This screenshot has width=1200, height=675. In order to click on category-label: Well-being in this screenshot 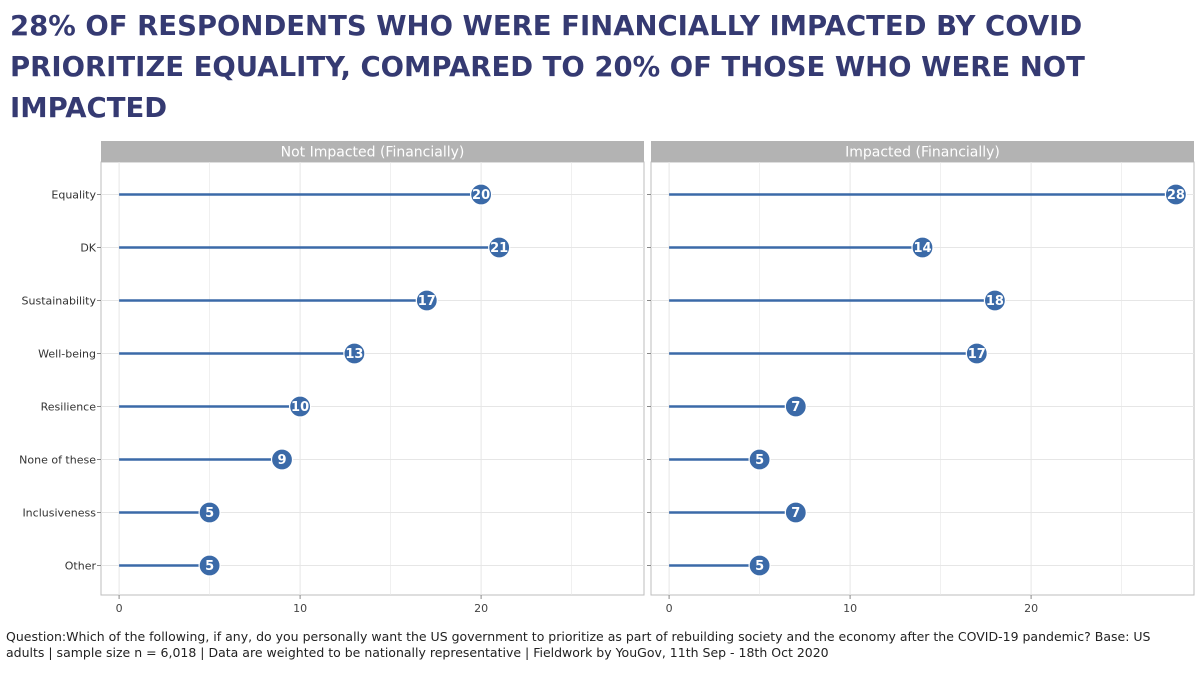, I will do `click(67, 354)`.